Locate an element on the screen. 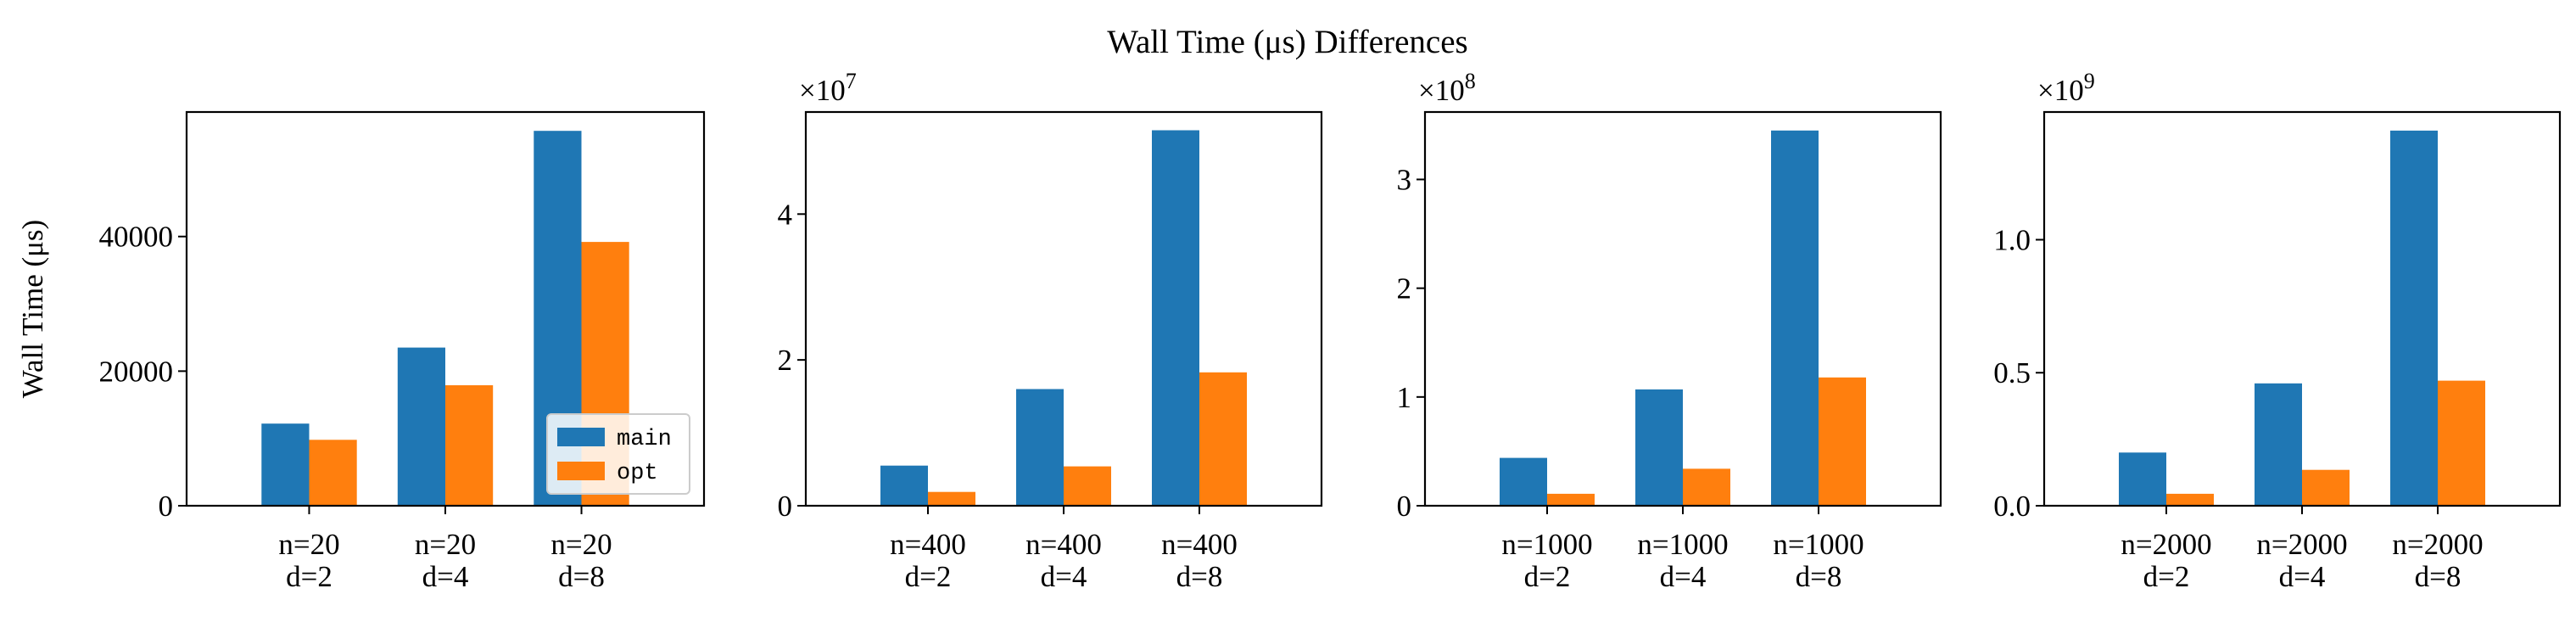 Image resolution: width=2576 pixels, height=622 pixels. y-tick-label: 3 is located at coordinates (1404, 180).